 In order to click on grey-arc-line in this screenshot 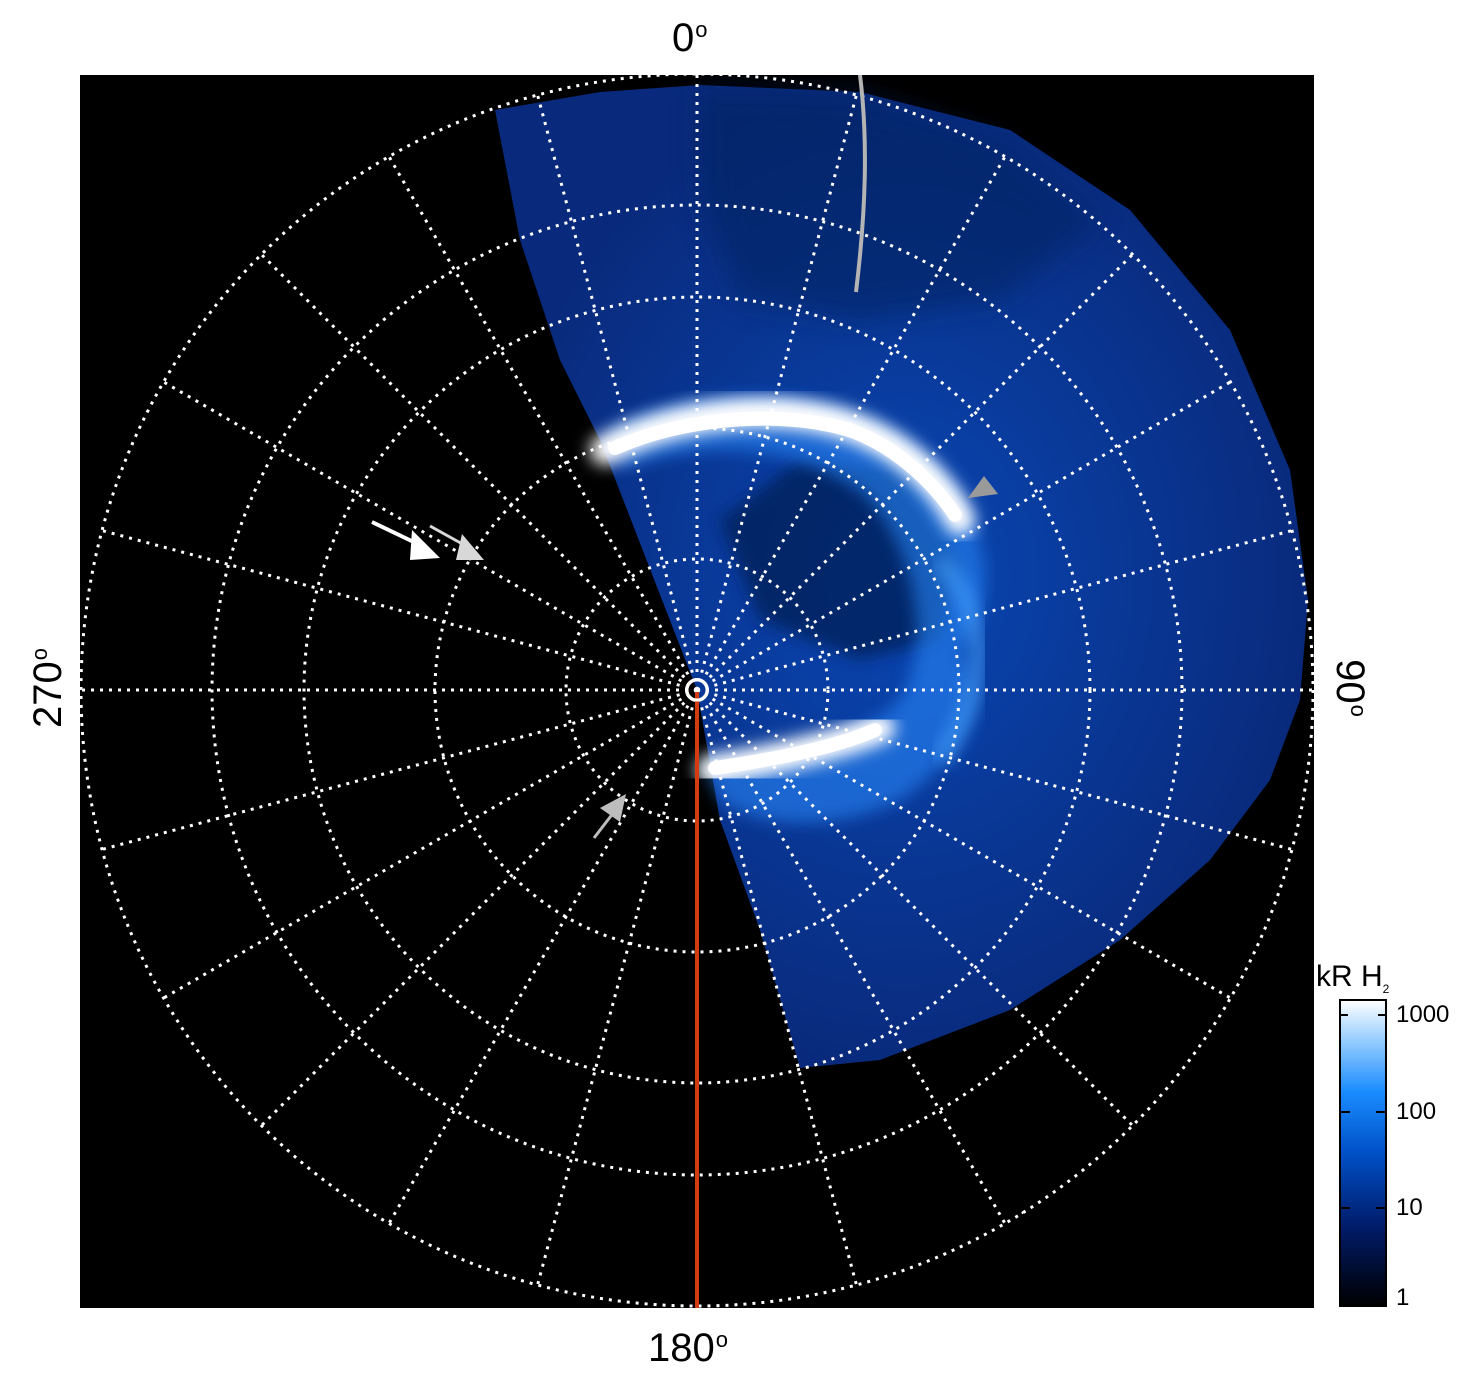, I will do `click(860, 184)`.